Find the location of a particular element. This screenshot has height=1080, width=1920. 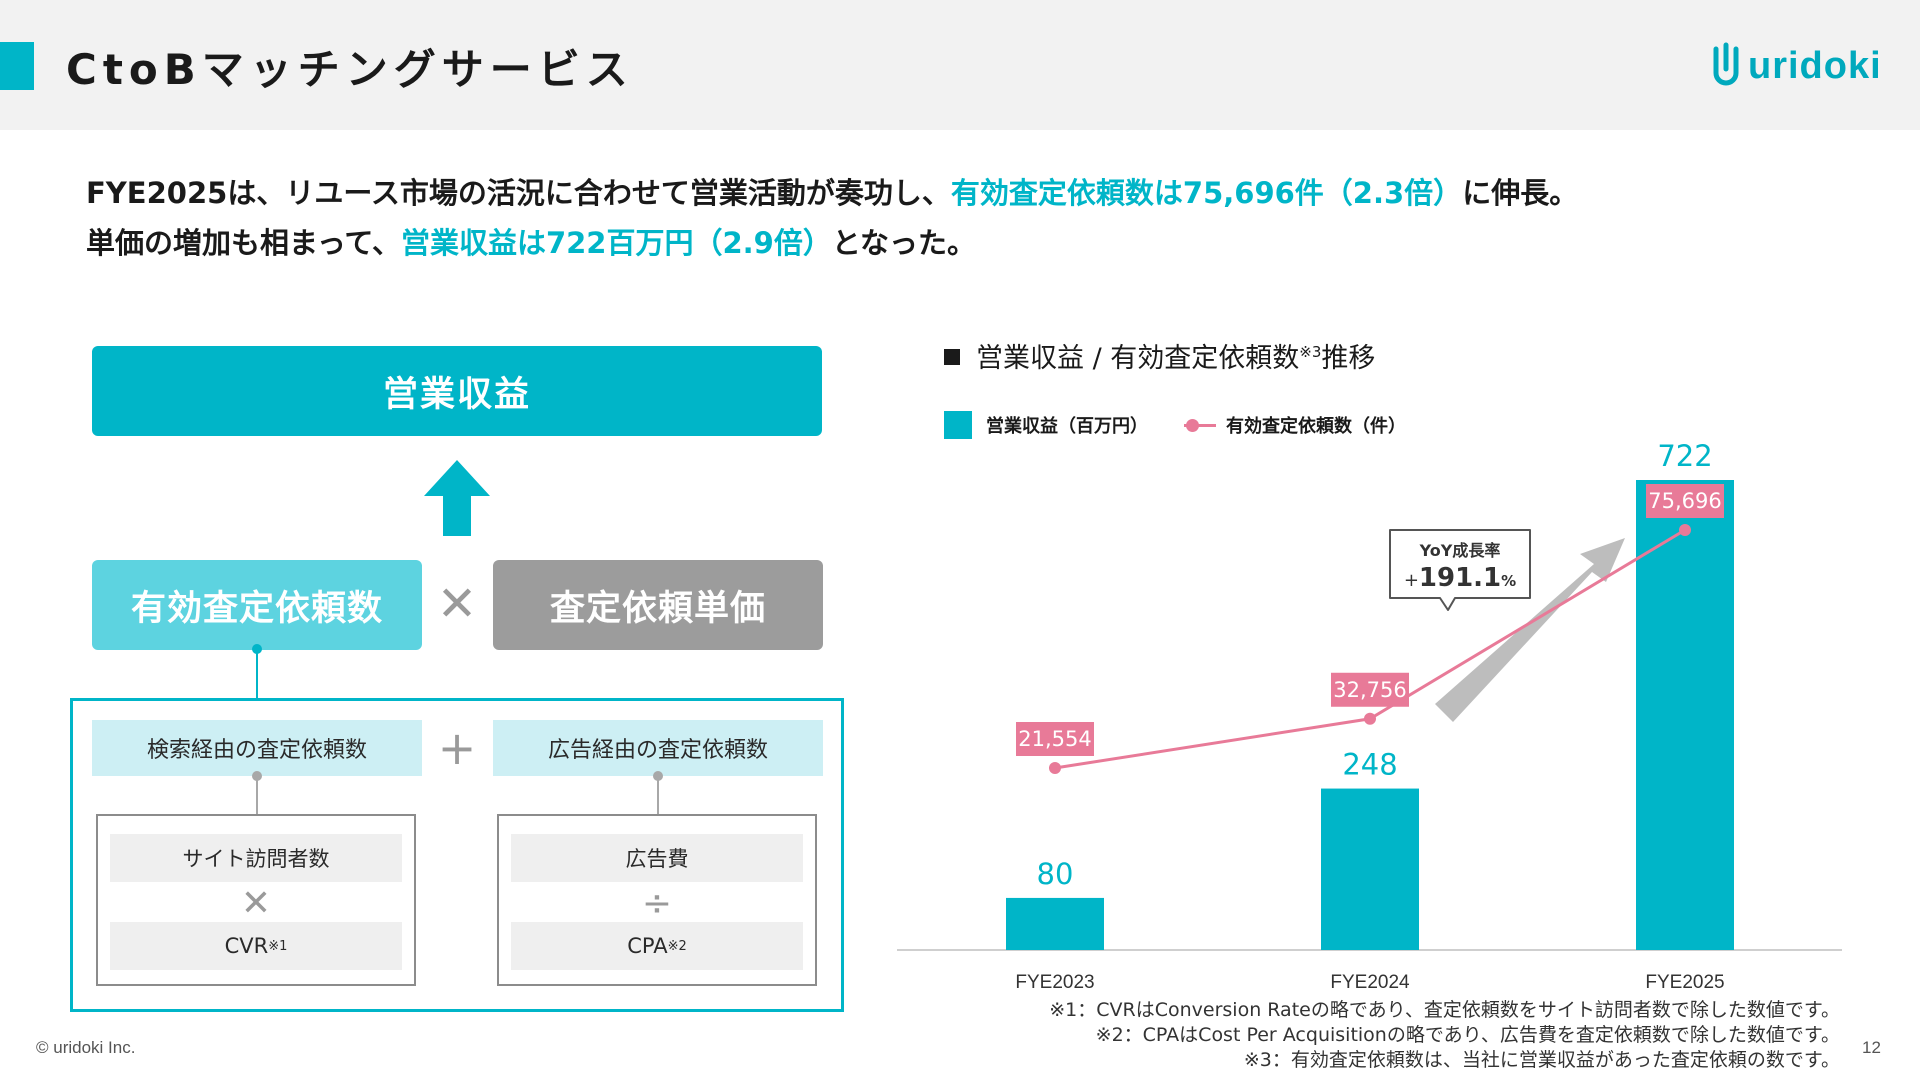

ad-requests-box: 広告経由の査定依頼数 is located at coordinates (658, 748).